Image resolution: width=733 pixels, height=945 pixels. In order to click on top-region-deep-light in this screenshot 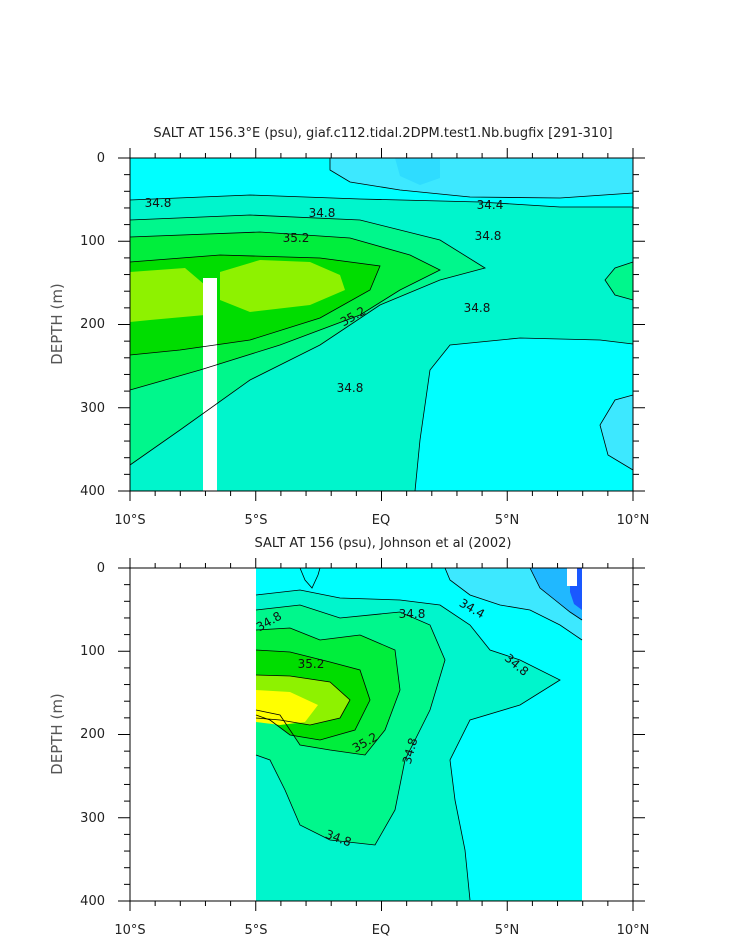, I will do `click(616, 432)`.